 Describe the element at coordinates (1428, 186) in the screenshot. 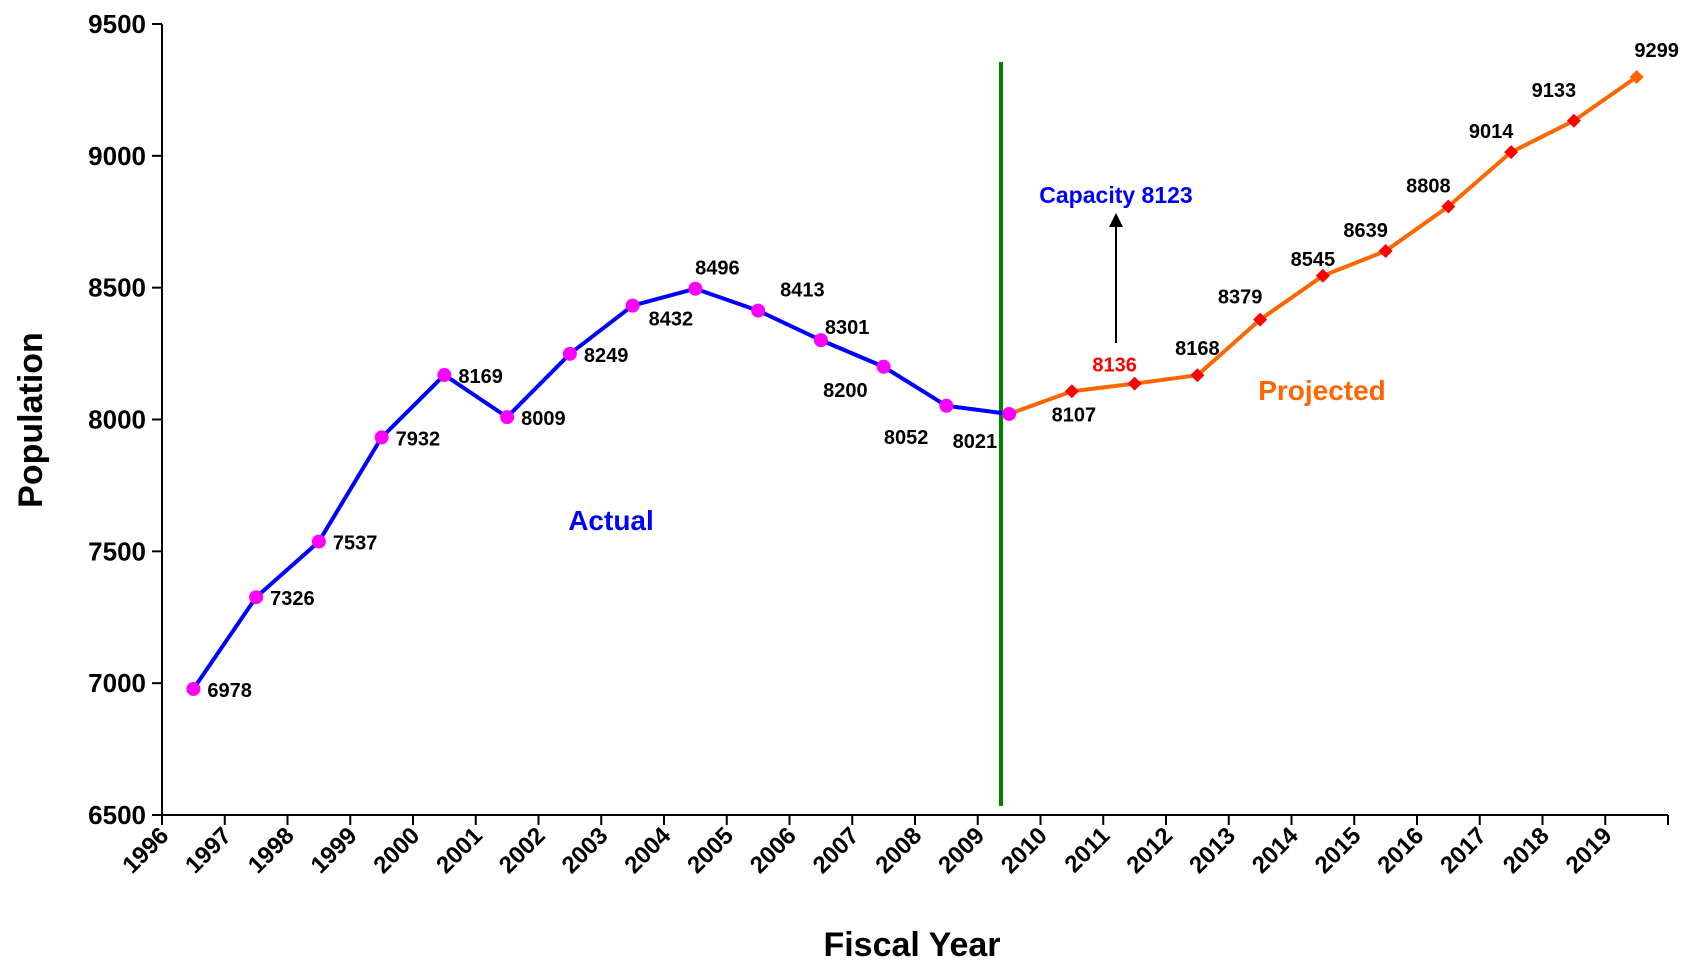

I see `data-label: 8808` at that location.